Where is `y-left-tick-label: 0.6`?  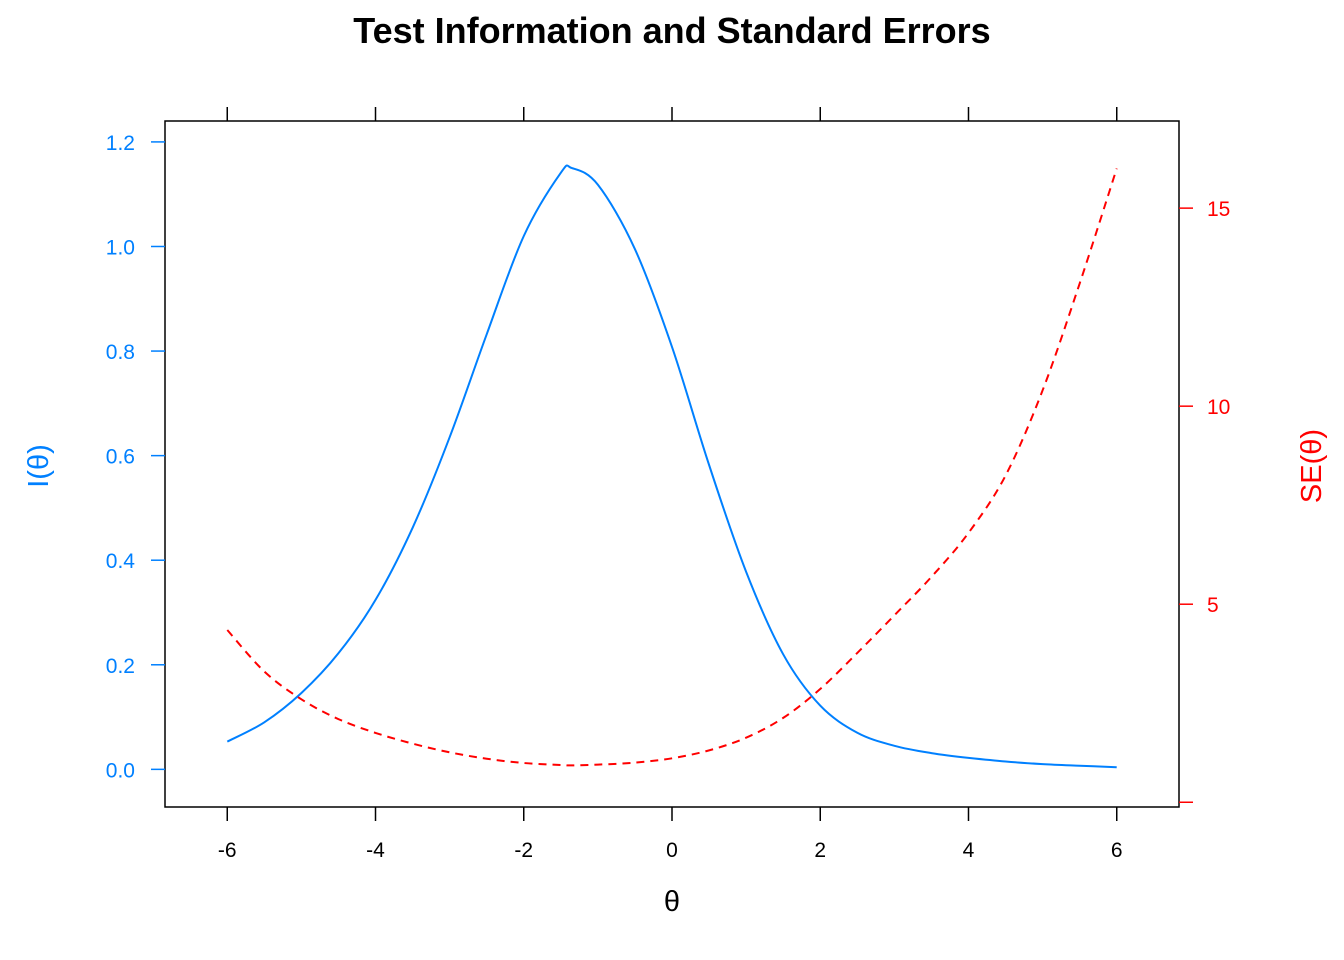 y-left-tick-label: 0.6 is located at coordinates (120, 457).